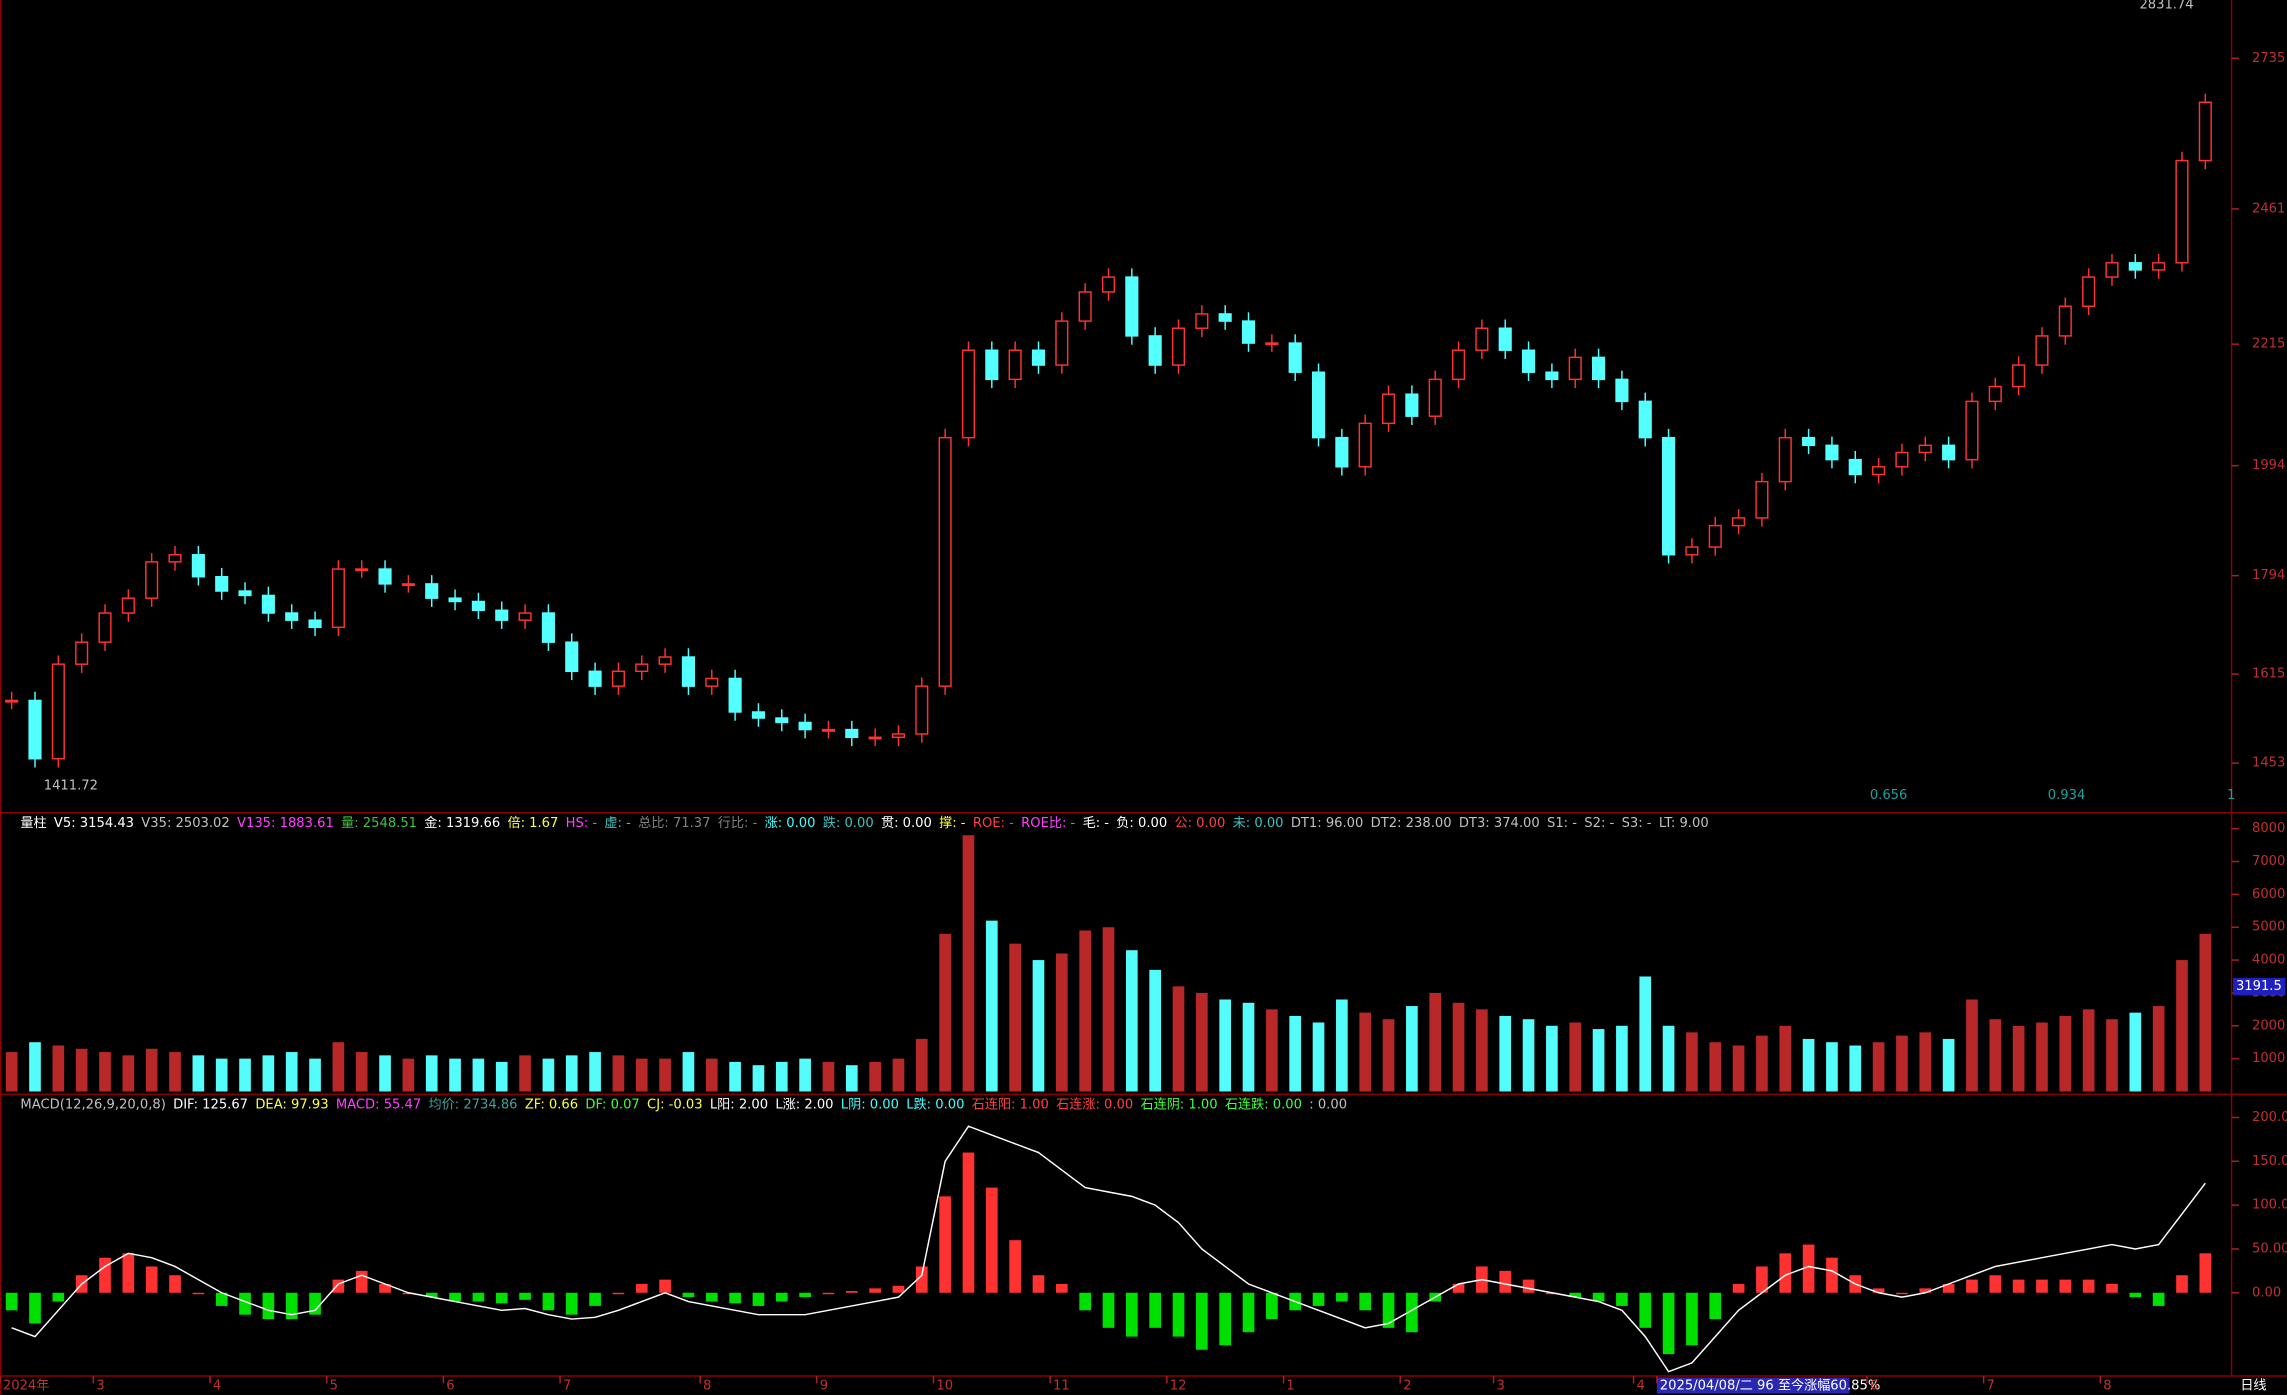  Describe the element at coordinates (217, 1386) in the screenshot. I see `x-tick-label: 4` at that location.